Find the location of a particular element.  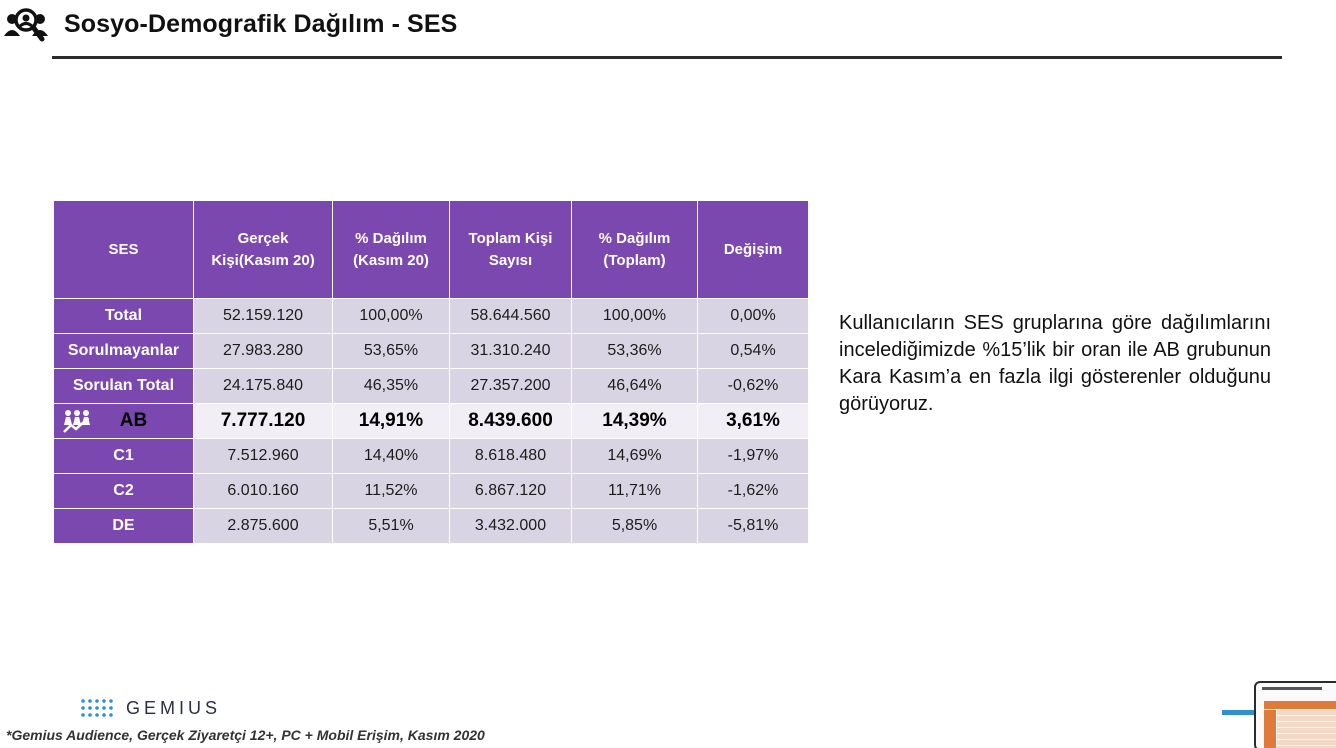

column-header-ses: SES is located at coordinates (123, 249).